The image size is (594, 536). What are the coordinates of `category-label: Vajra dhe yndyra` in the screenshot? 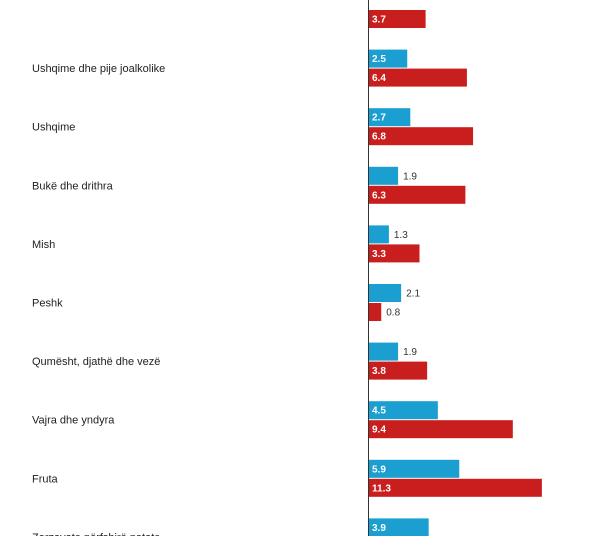 It's located at (73, 421).